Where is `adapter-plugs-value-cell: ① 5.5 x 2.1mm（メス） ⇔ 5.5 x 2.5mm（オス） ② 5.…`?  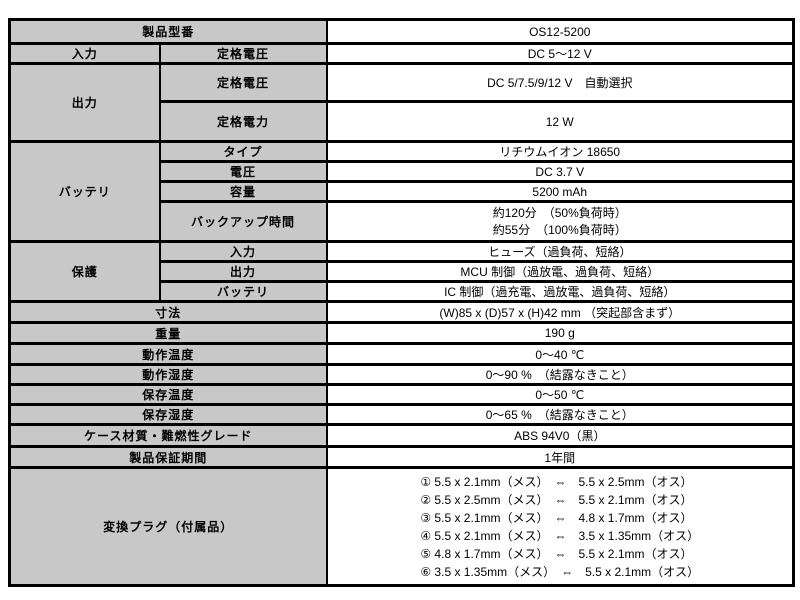 adapter-plugs-value-cell: ① 5.5 x 2.1mm（メス） ⇔ 5.5 x 2.5mm（オス） ② 5.… is located at coordinates (560, 526).